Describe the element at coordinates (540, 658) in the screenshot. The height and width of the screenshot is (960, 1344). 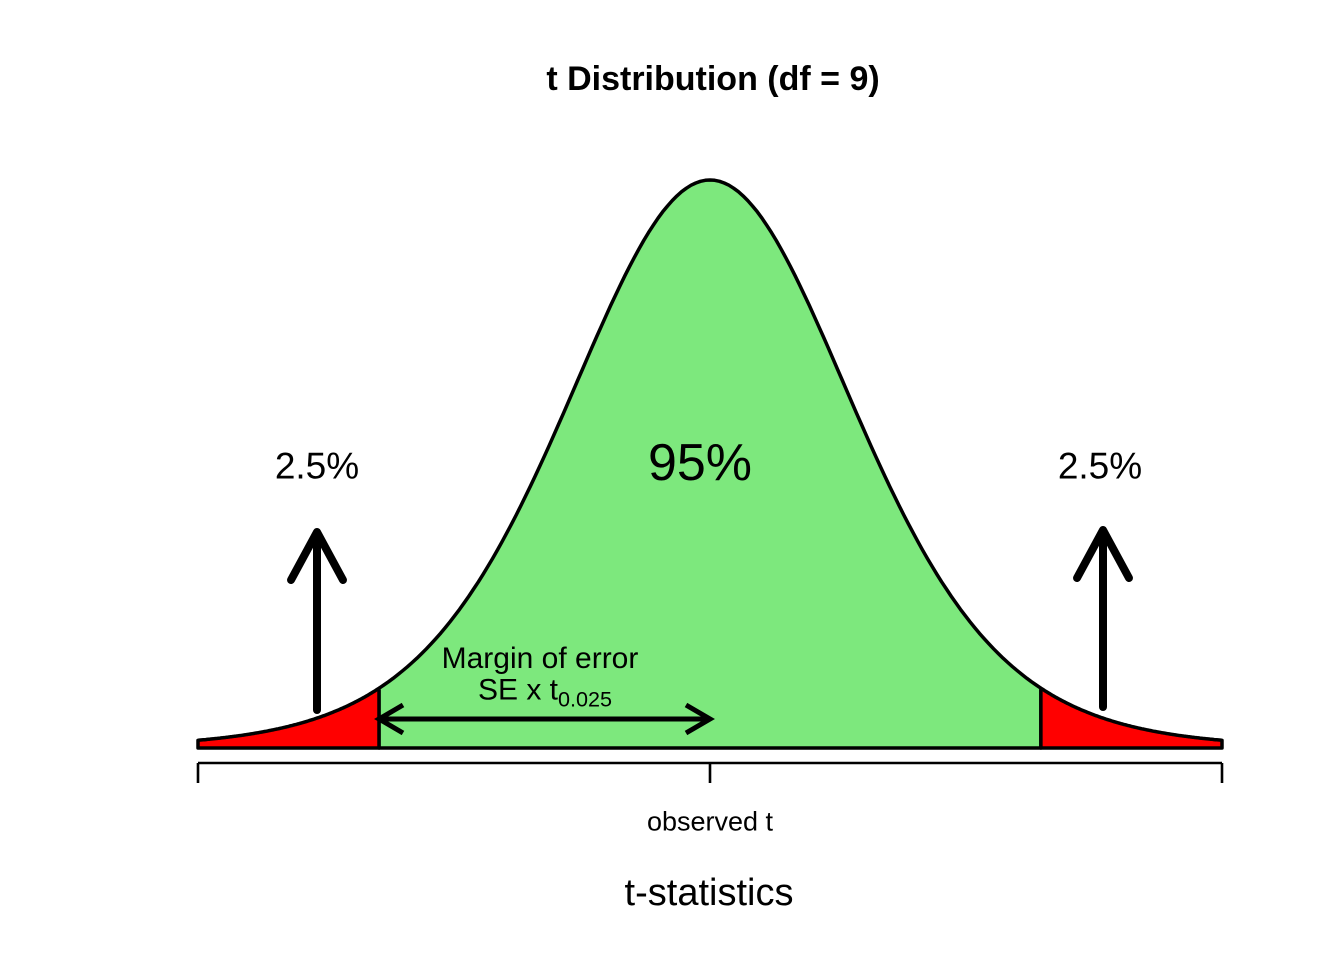
I see `margin-of-error-label: Margin of error` at that location.